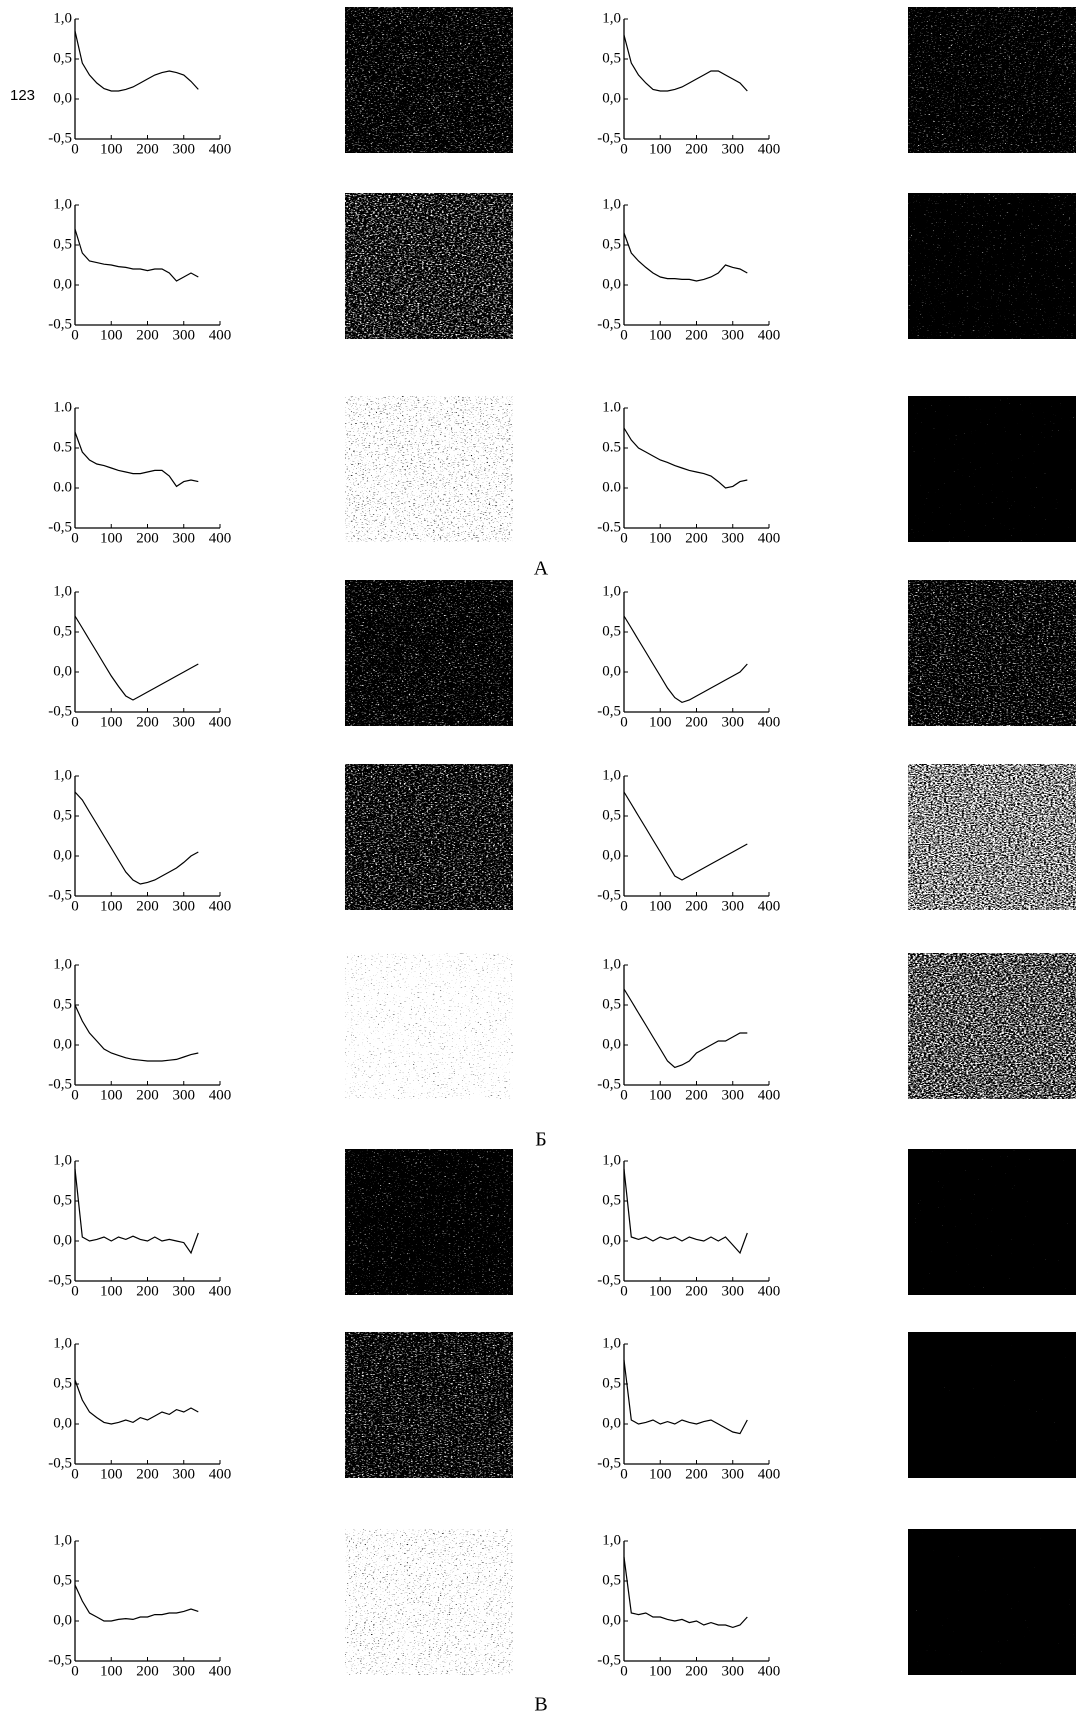  Describe the element at coordinates (62, 447) in the screenshot. I see `y-tick-label: 0.5` at that location.